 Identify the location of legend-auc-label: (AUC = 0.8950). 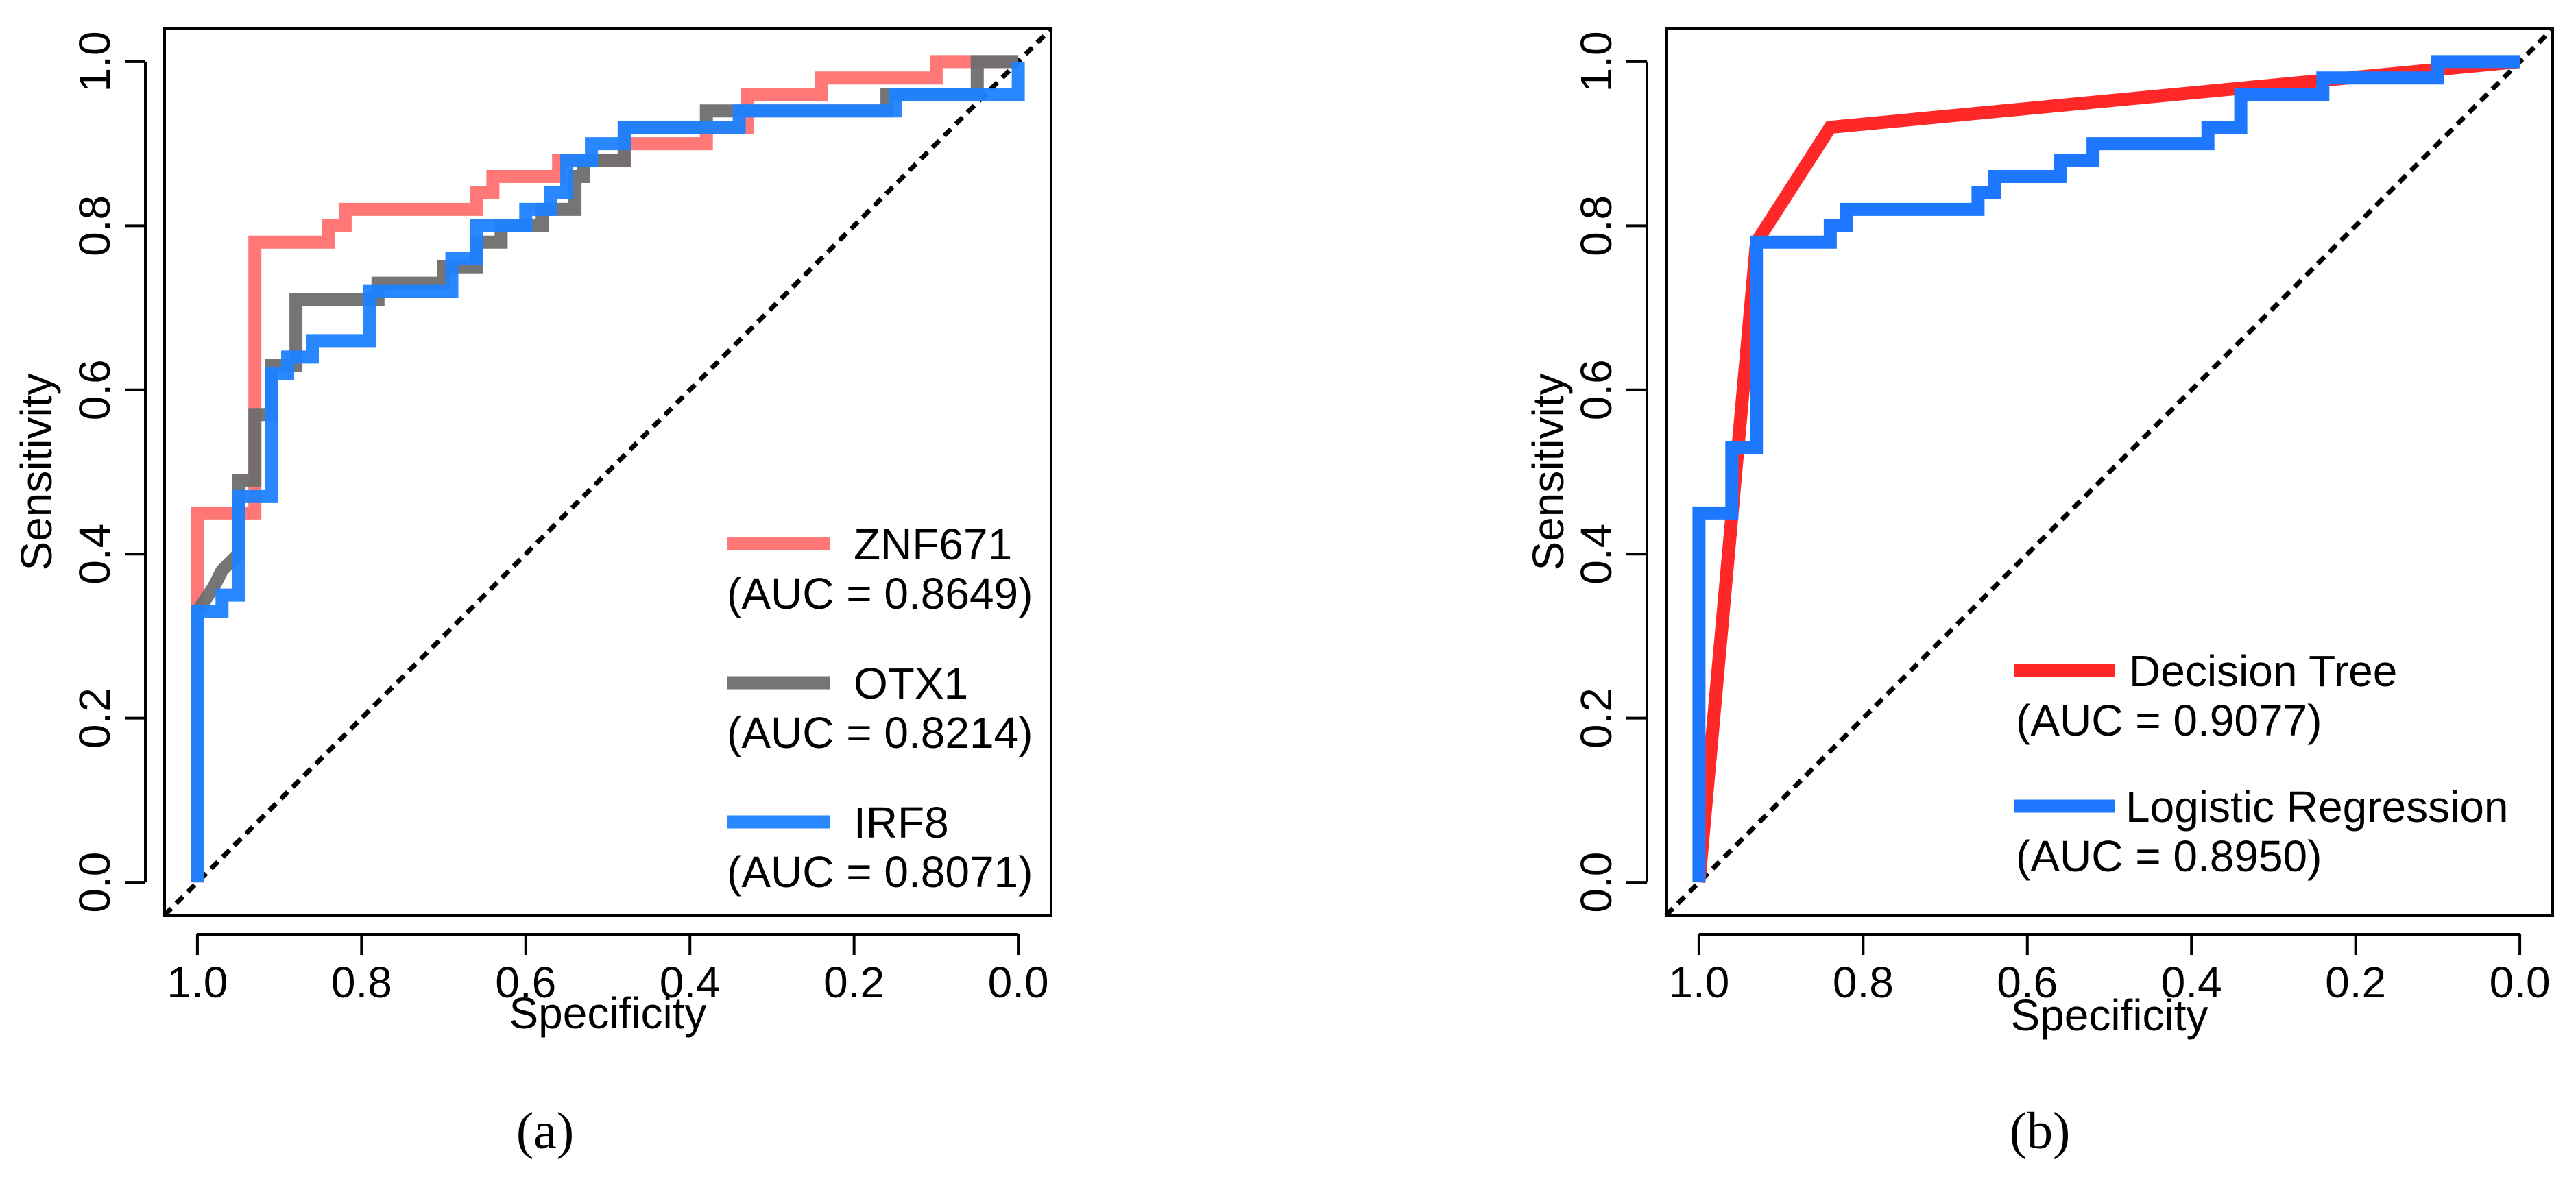
(2169, 856).